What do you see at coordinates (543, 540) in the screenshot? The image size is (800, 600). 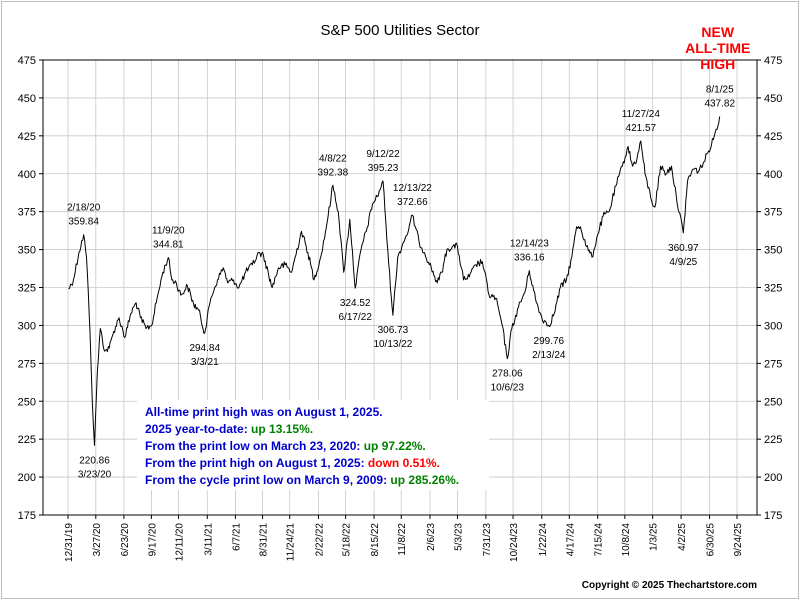 I see `x-tick-label: 1/22/24` at bounding box center [543, 540].